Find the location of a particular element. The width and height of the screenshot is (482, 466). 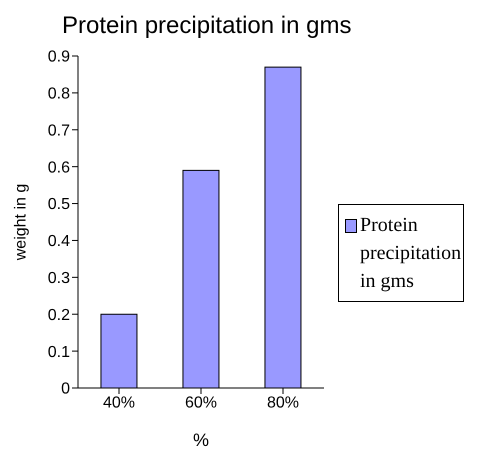

y-tick-label: 0.8 is located at coordinates (59, 94).